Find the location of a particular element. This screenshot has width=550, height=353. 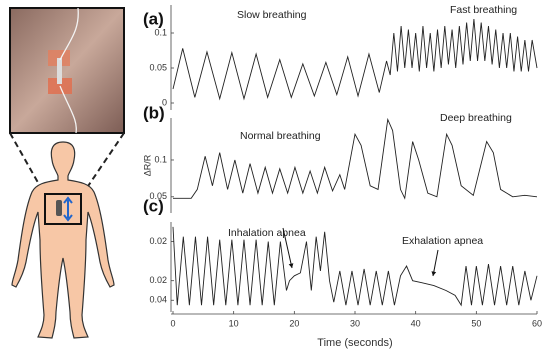

photo is located at coordinates (67, 70).